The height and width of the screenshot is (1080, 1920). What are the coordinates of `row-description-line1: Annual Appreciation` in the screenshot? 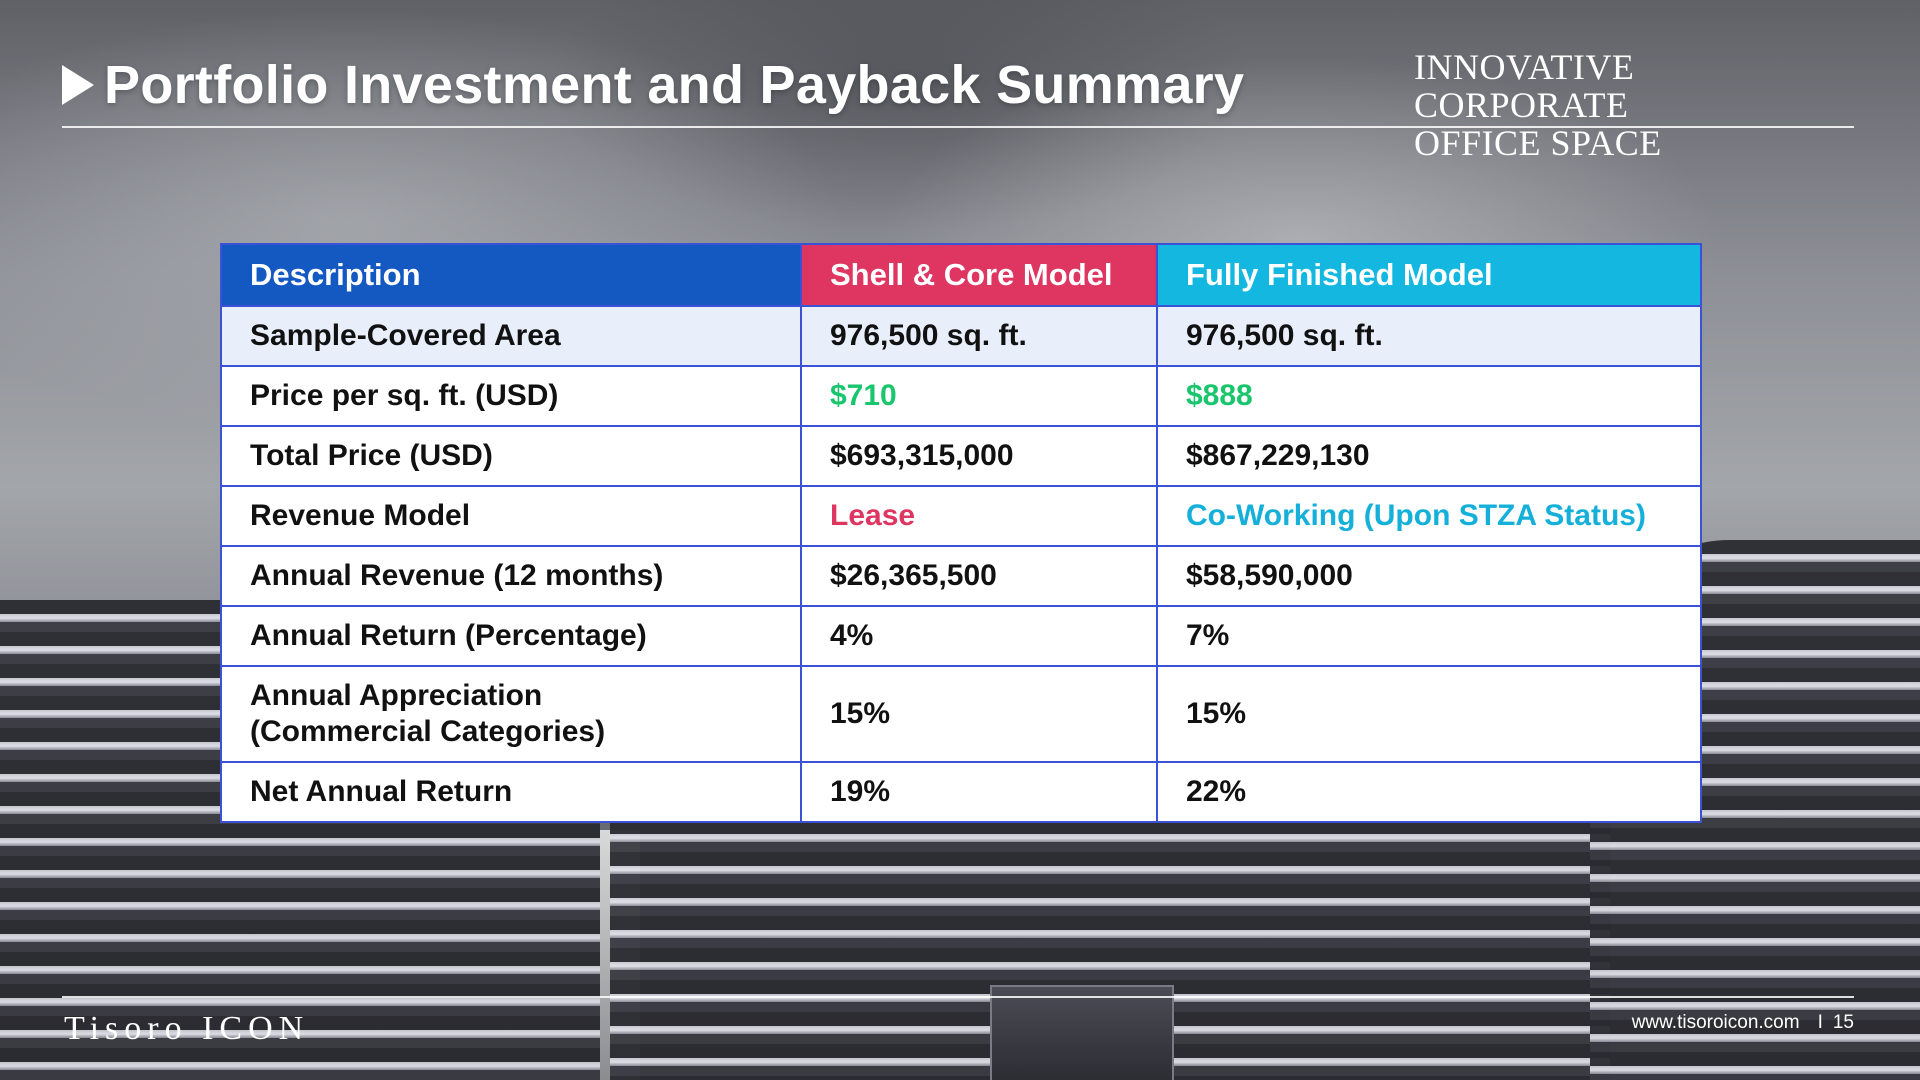 It's located at (396, 695).